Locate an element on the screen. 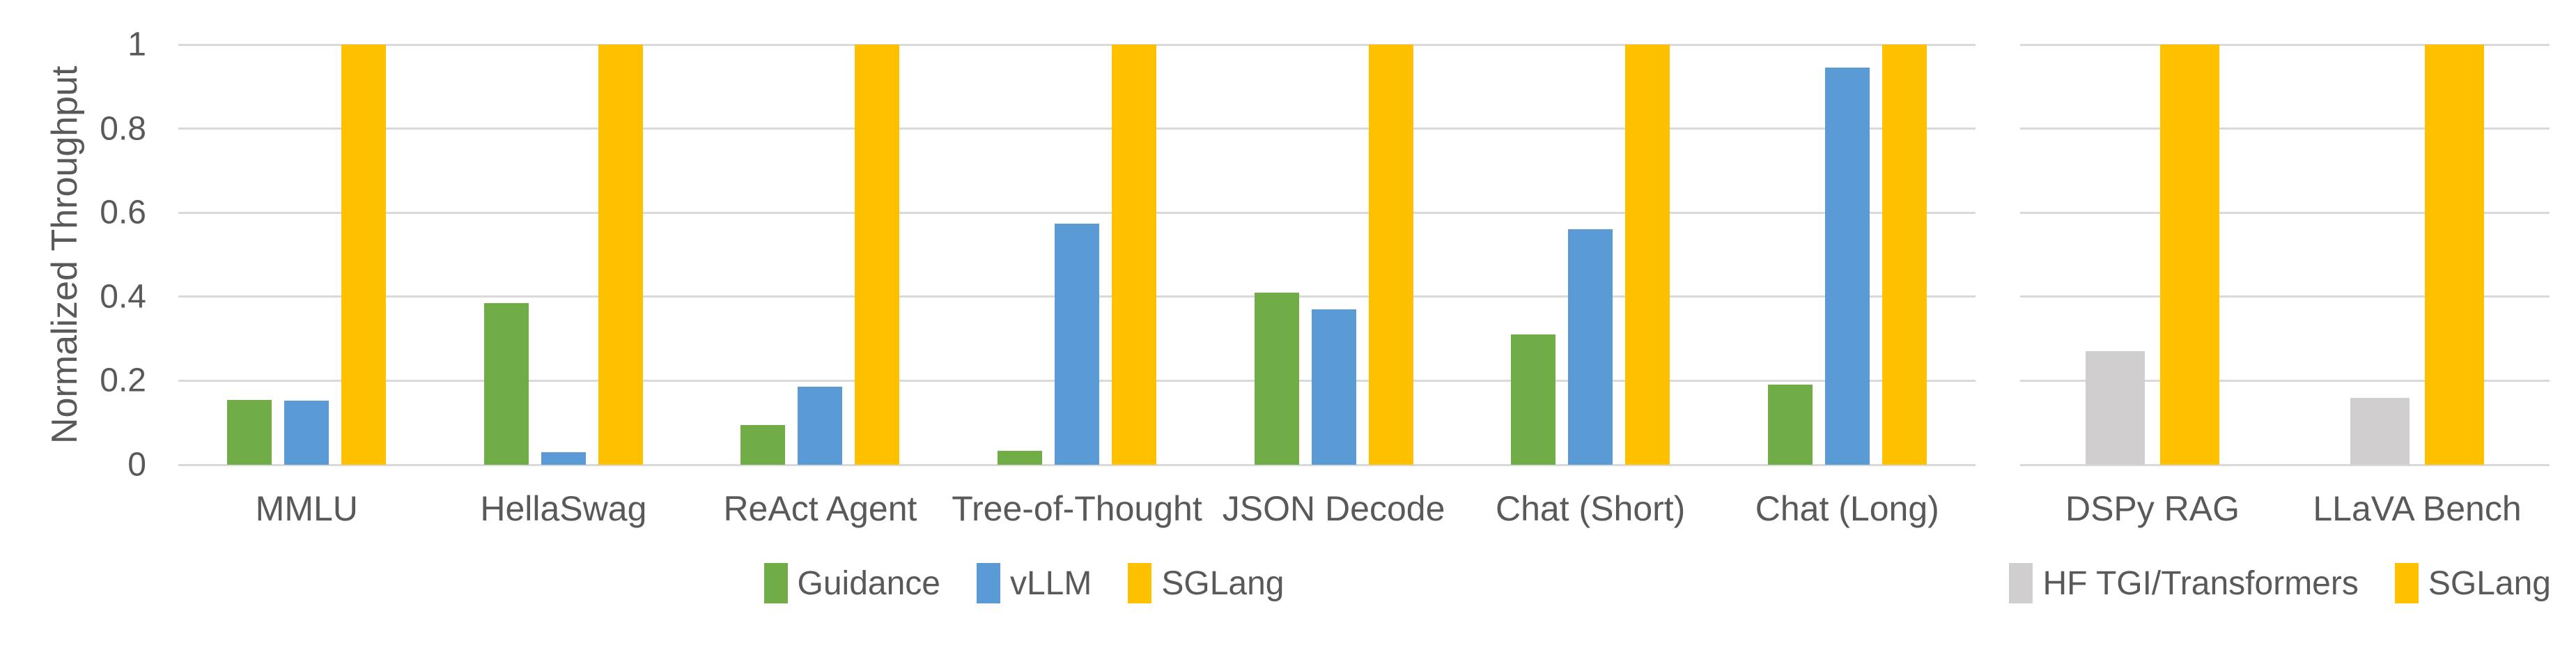  y-tick-label: 0 is located at coordinates (136, 465).